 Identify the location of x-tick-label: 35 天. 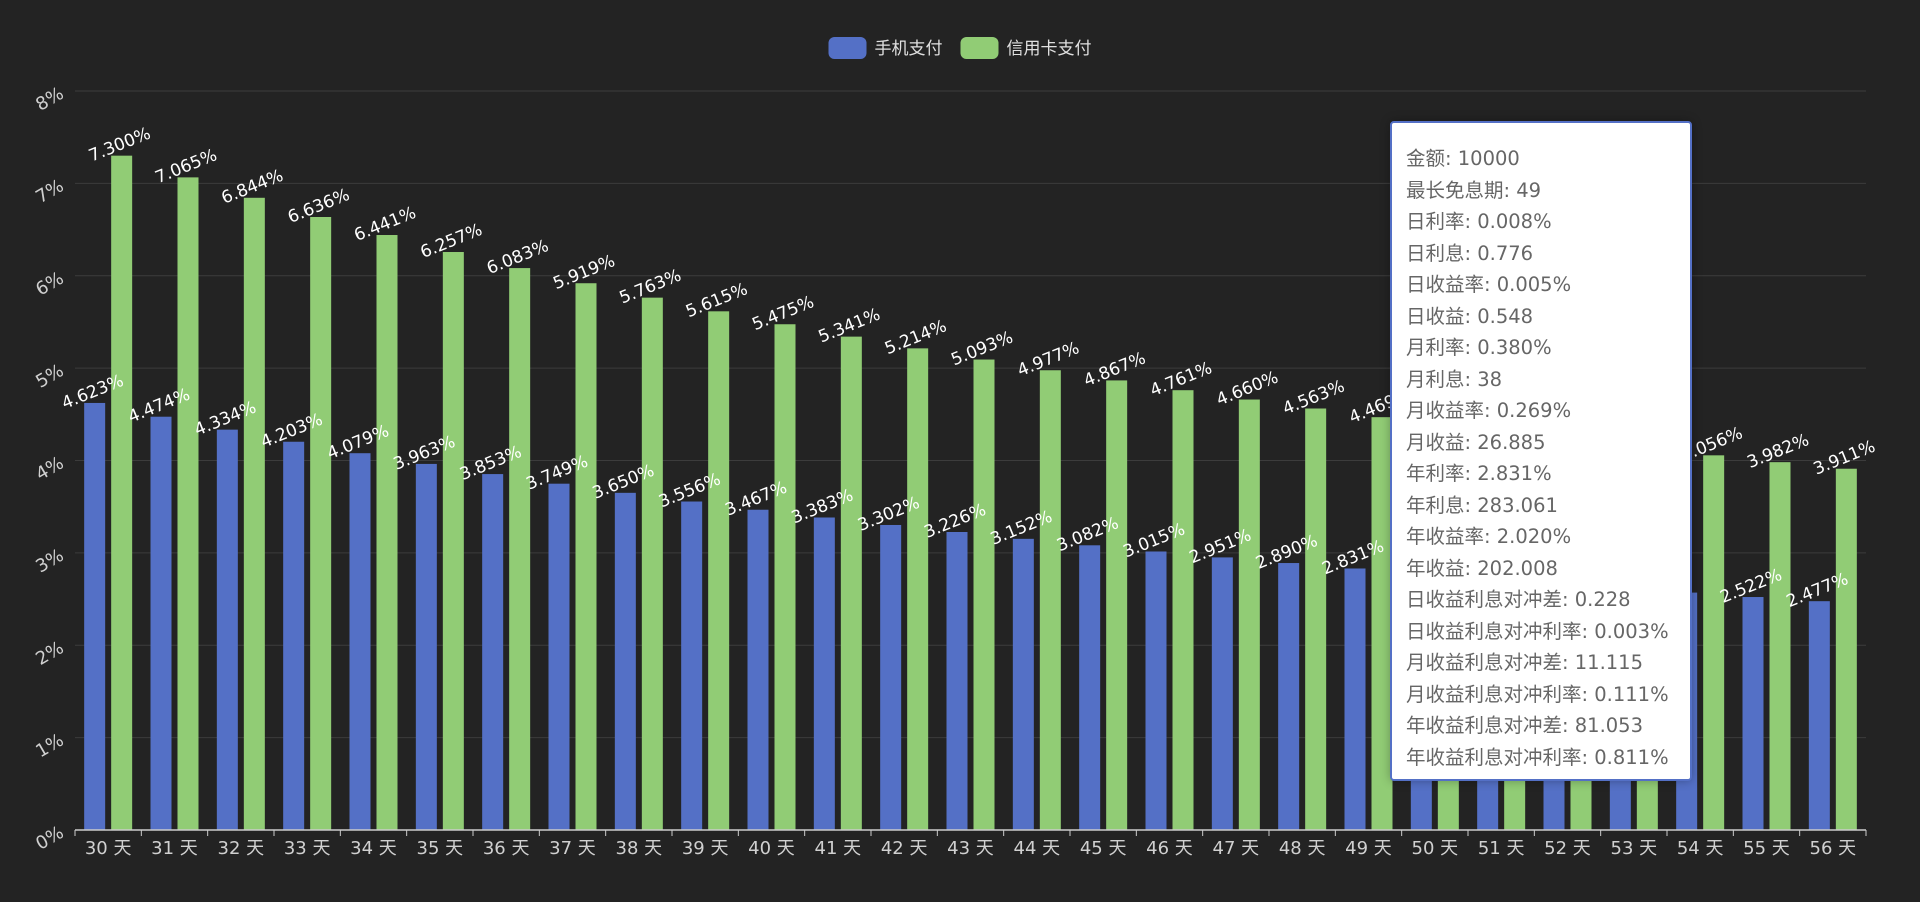
(440, 848).